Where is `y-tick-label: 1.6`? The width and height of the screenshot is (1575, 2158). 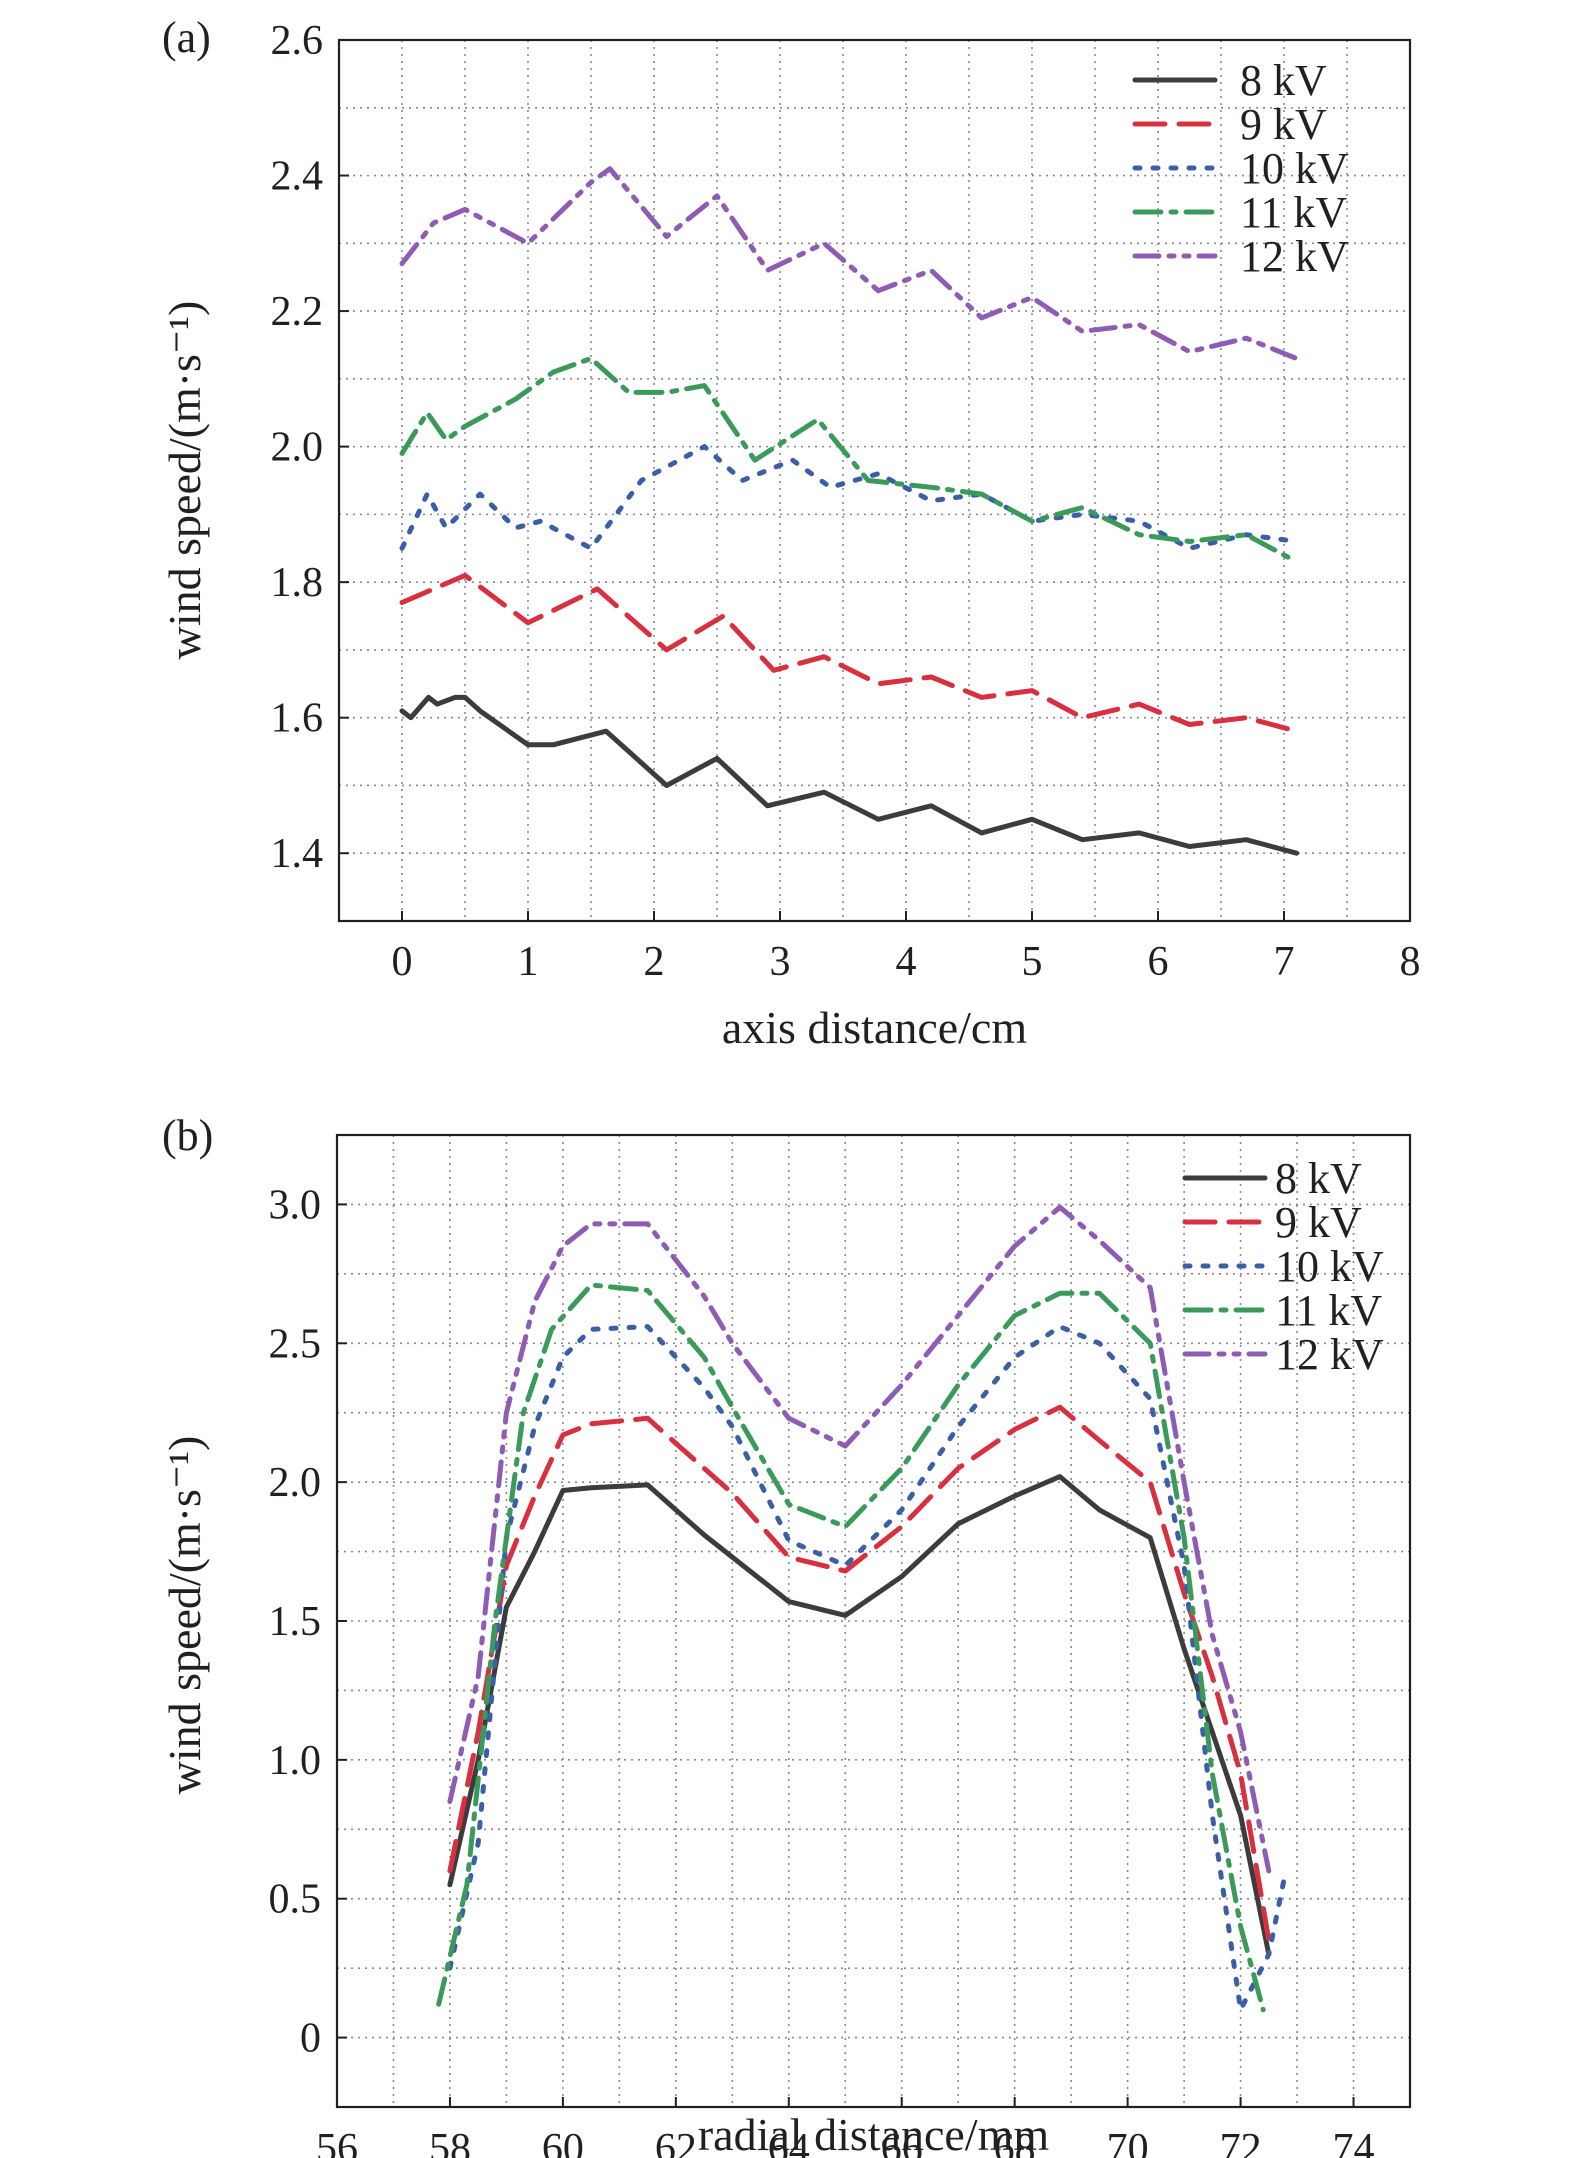
y-tick-label: 1.6 is located at coordinates (297, 719).